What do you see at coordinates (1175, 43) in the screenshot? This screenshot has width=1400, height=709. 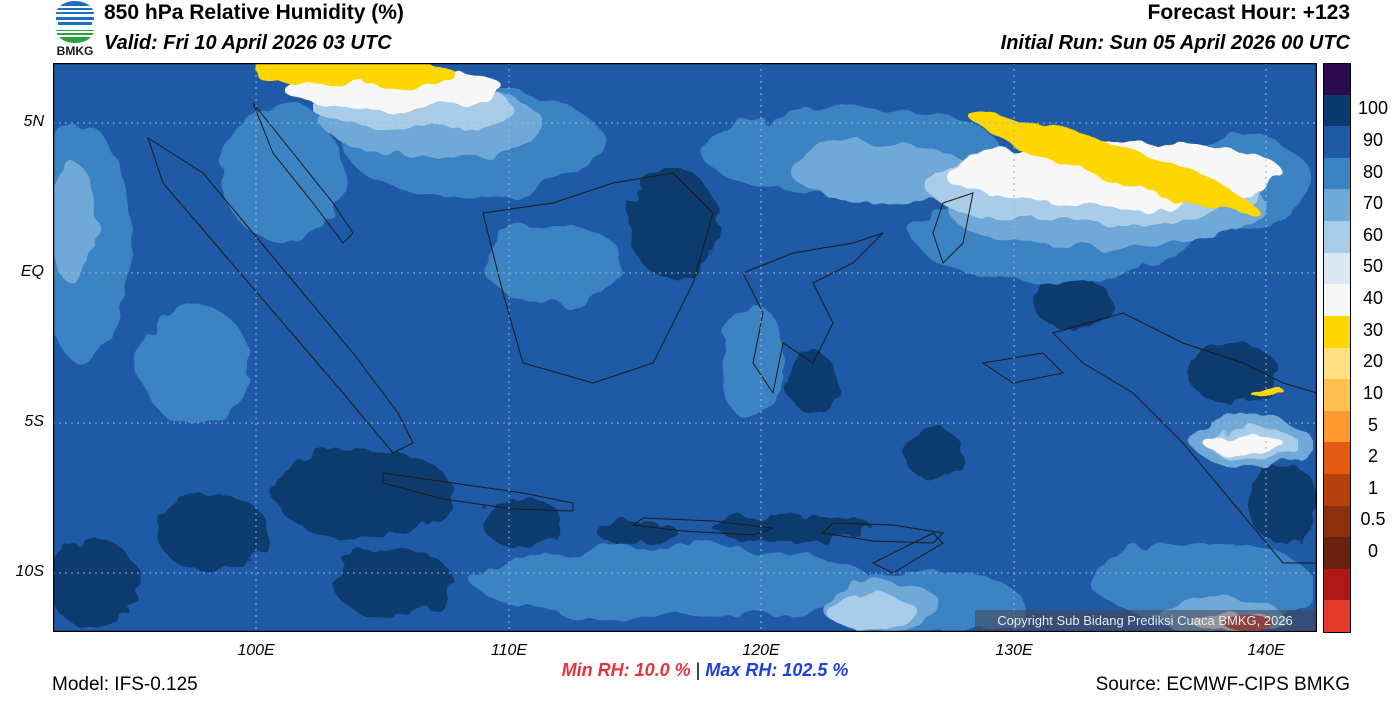 I see `initial-run: Initial Run: Sun 05 April 2026 00 UTC` at bounding box center [1175, 43].